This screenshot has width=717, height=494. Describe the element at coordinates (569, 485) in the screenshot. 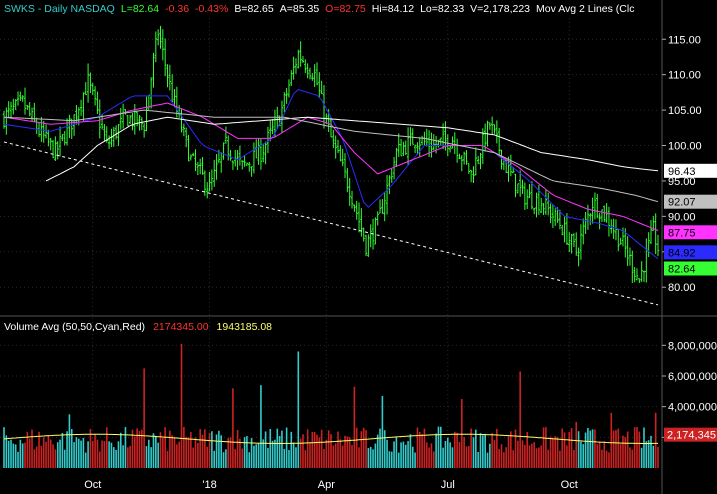

I see `time-tick-label: Oct` at that location.